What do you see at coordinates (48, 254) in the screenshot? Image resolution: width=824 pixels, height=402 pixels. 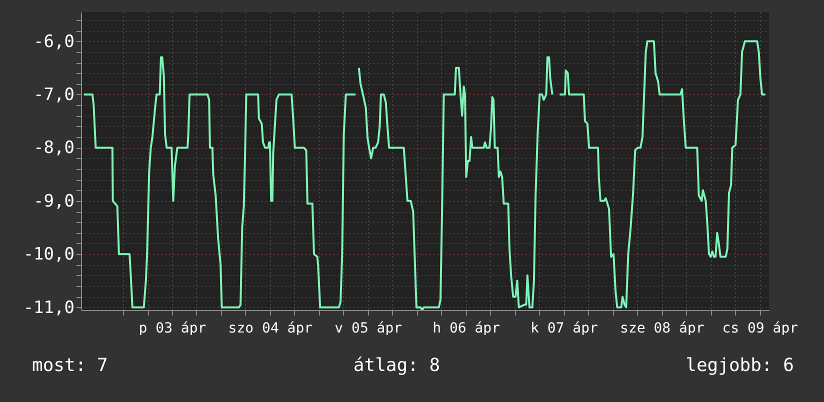 I see `y-tick-label: -10,0` at bounding box center [48, 254].